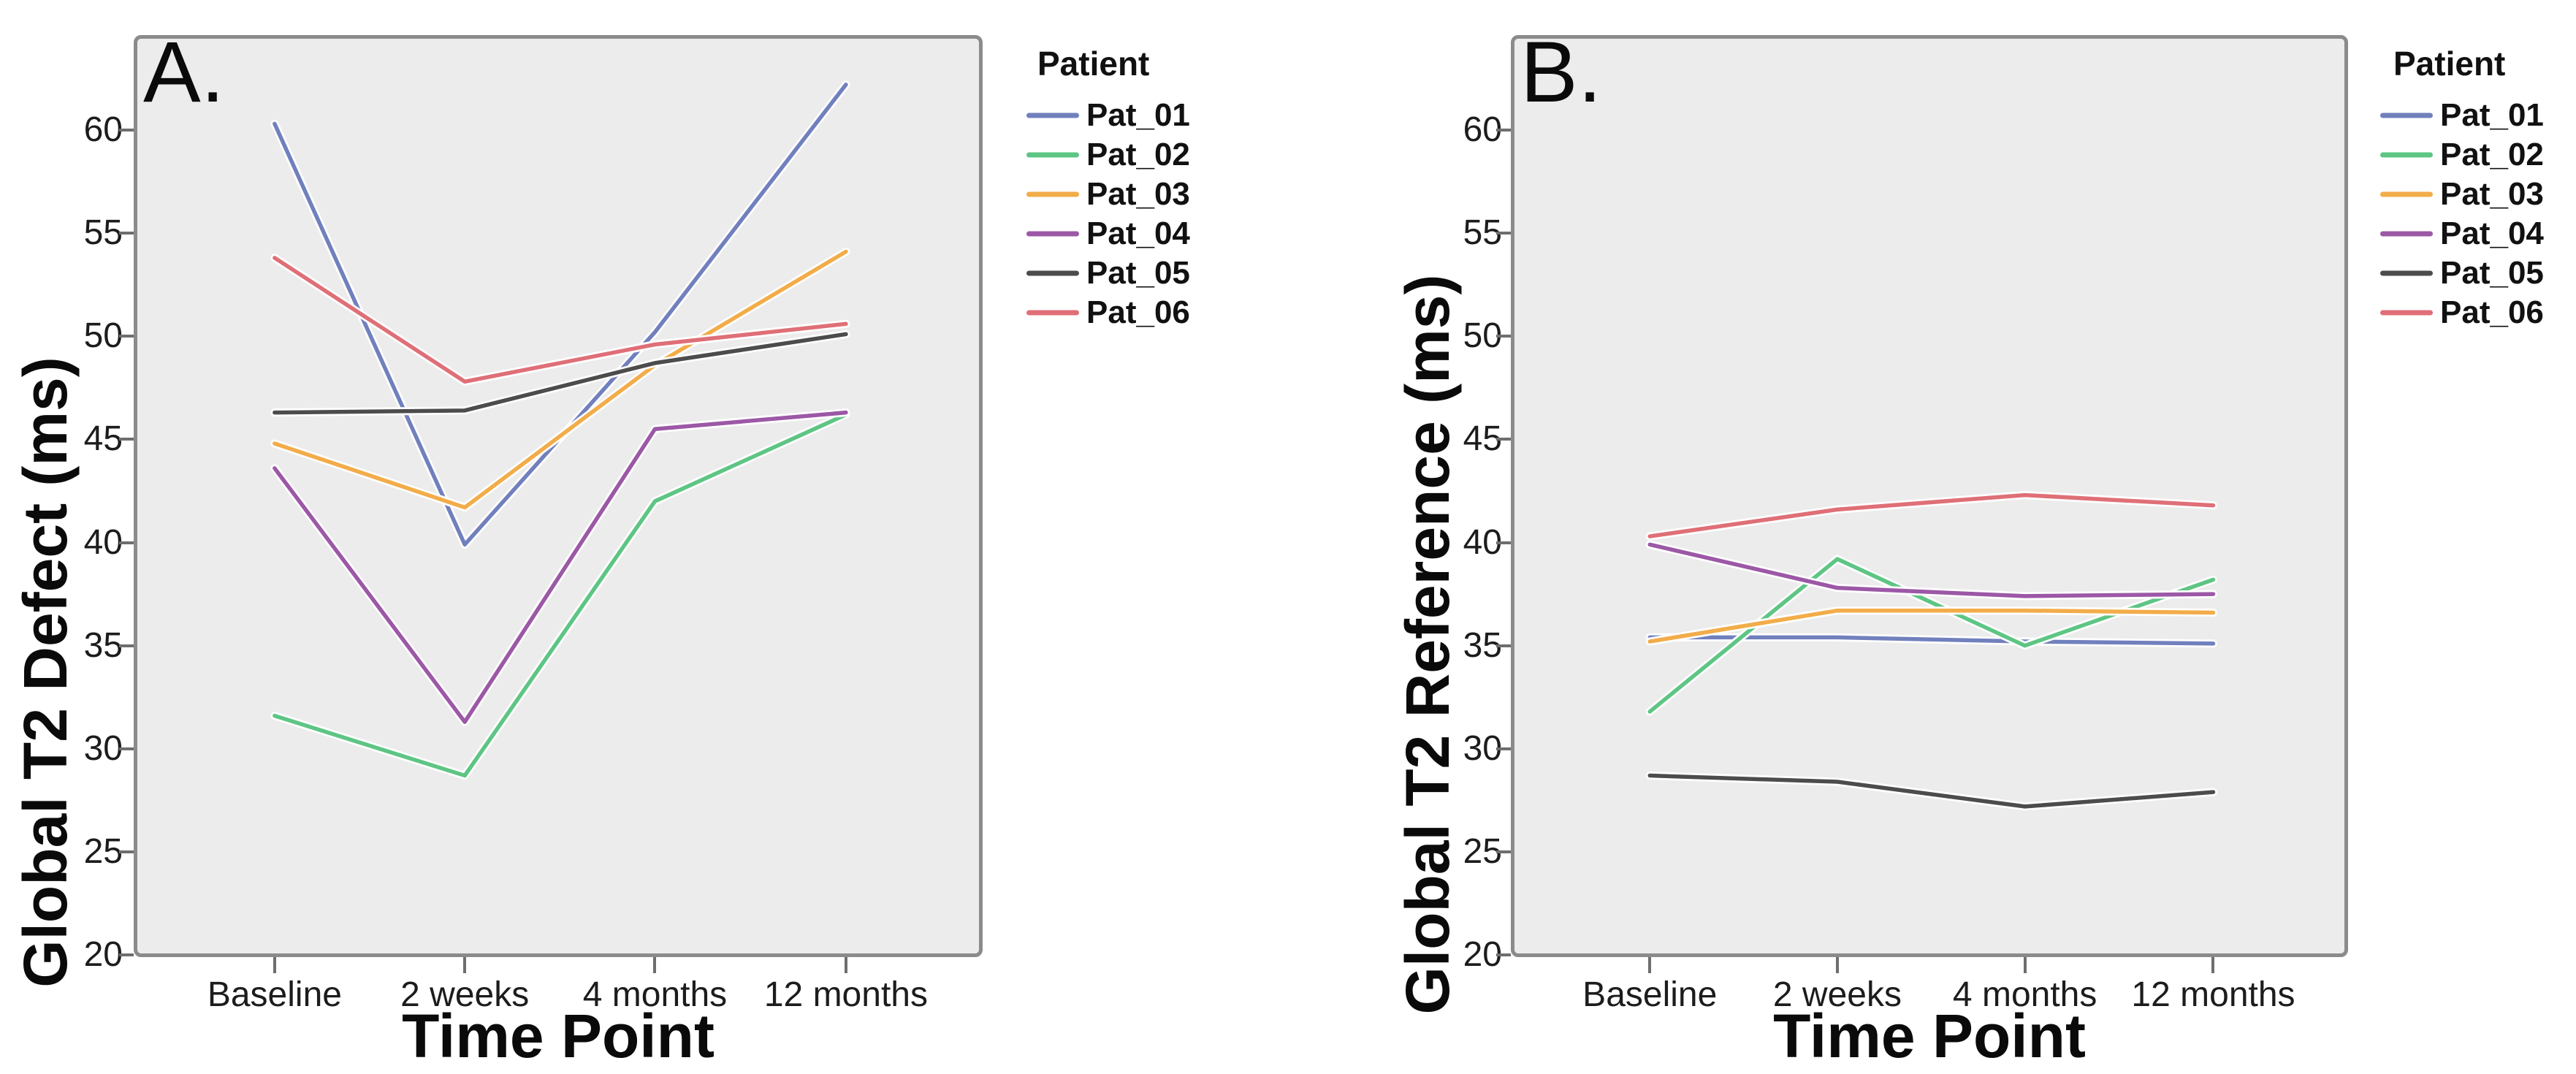 This screenshot has height=1074, width=2576. Describe the element at coordinates (1093, 64) in the screenshot. I see `legend-title-a: Patient` at that location.